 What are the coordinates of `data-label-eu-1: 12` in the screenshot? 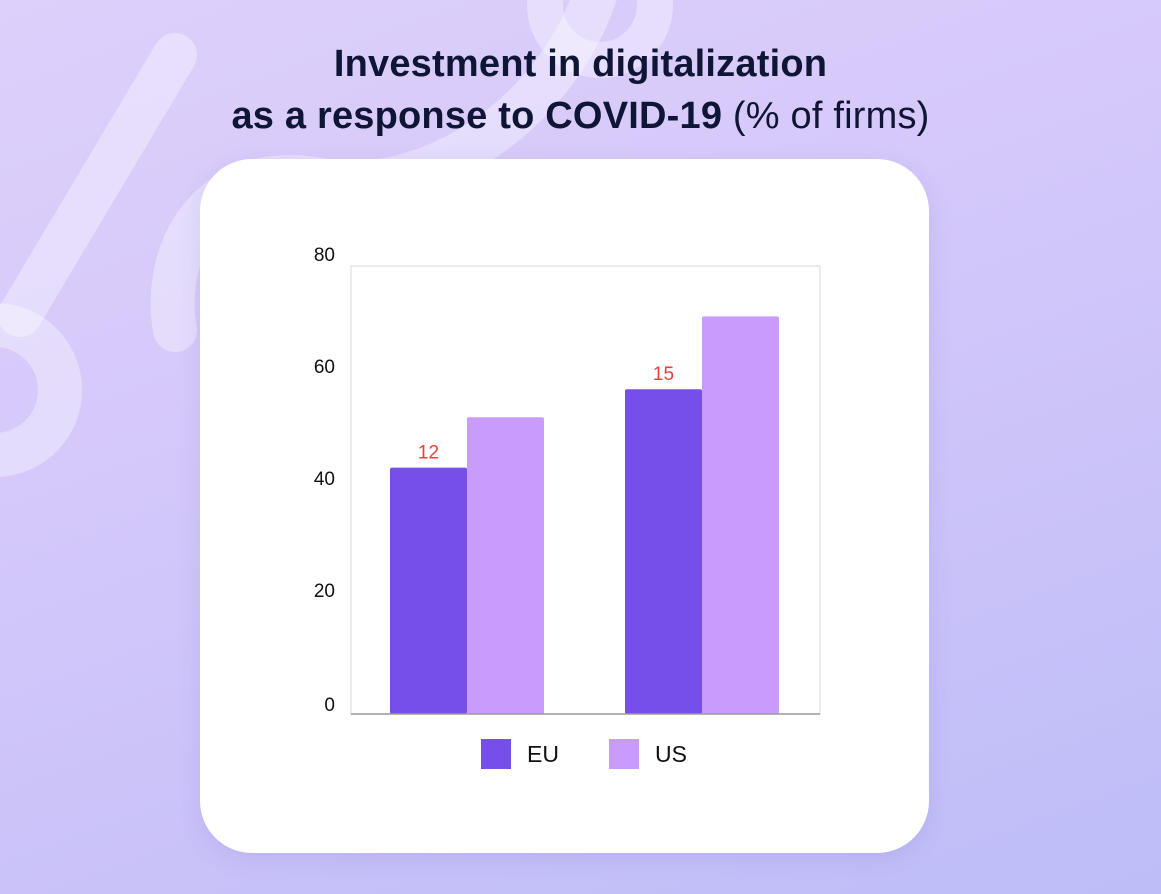 It's located at (428, 453).